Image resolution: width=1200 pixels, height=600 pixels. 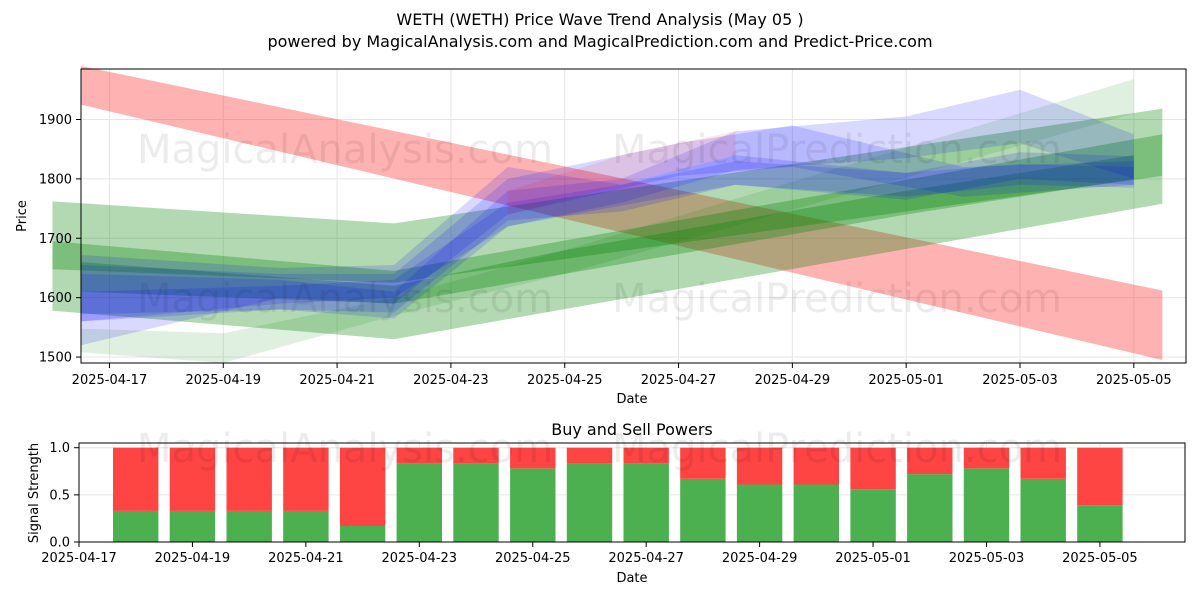 I want to click on watermark-prediction-bottom: MagicalPrediction.com, so click(x=837, y=449).